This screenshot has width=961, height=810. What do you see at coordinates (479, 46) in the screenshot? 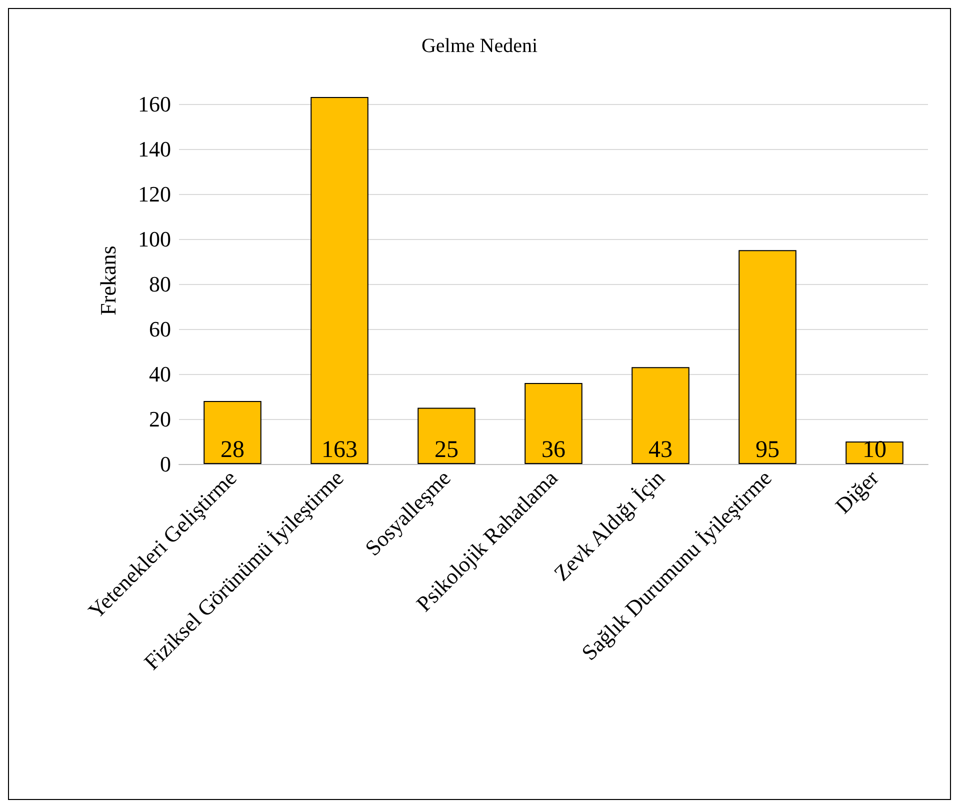
I see `chart-title: Gelme Nedeni` at bounding box center [479, 46].